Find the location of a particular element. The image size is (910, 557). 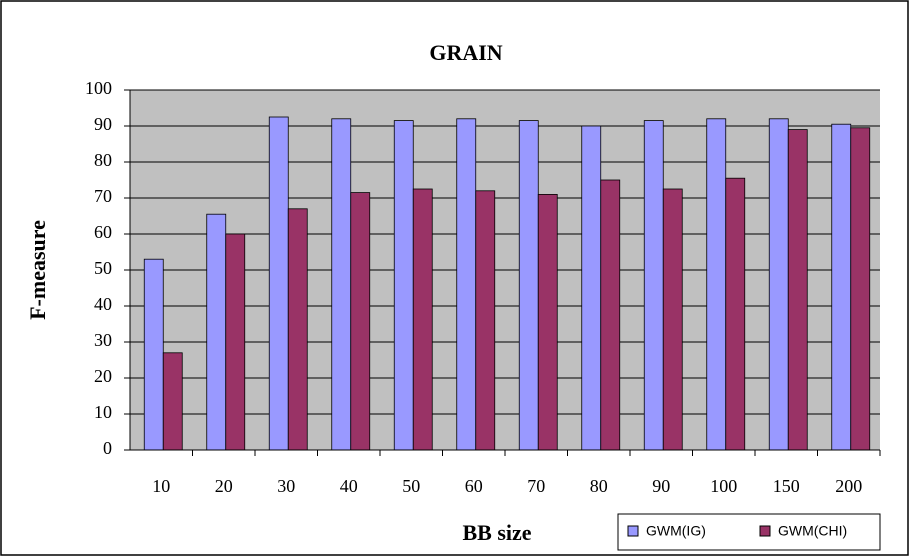

x-tick-label: 60 is located at coordinates (474, 486).